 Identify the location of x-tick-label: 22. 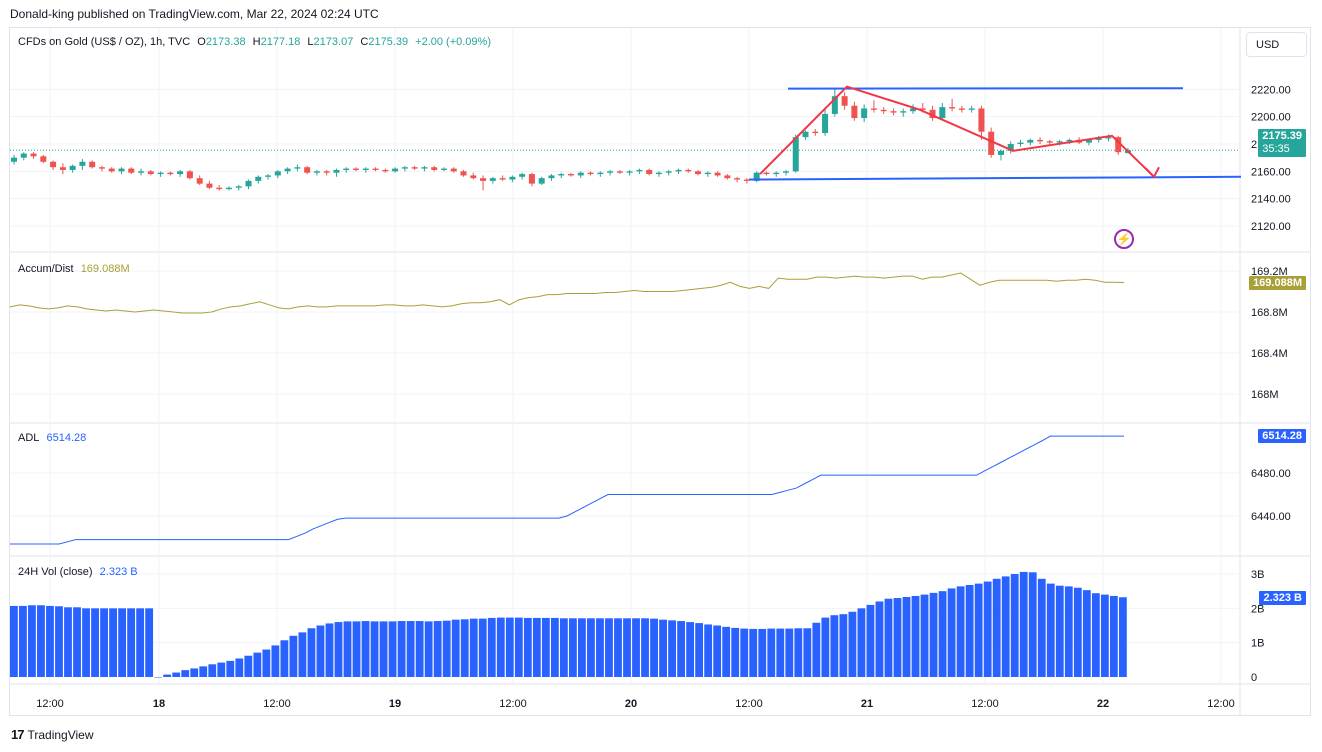
(1103, 704).